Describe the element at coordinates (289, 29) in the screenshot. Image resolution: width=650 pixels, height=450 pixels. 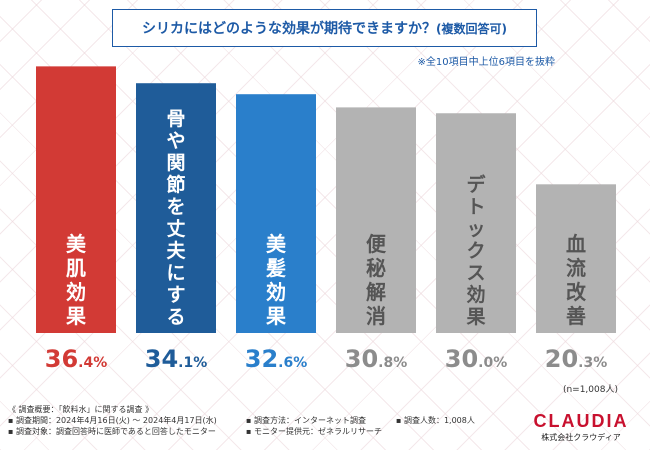
I see `chart-title-text: シリカにはどのような効果が期待できますか？` at that location.